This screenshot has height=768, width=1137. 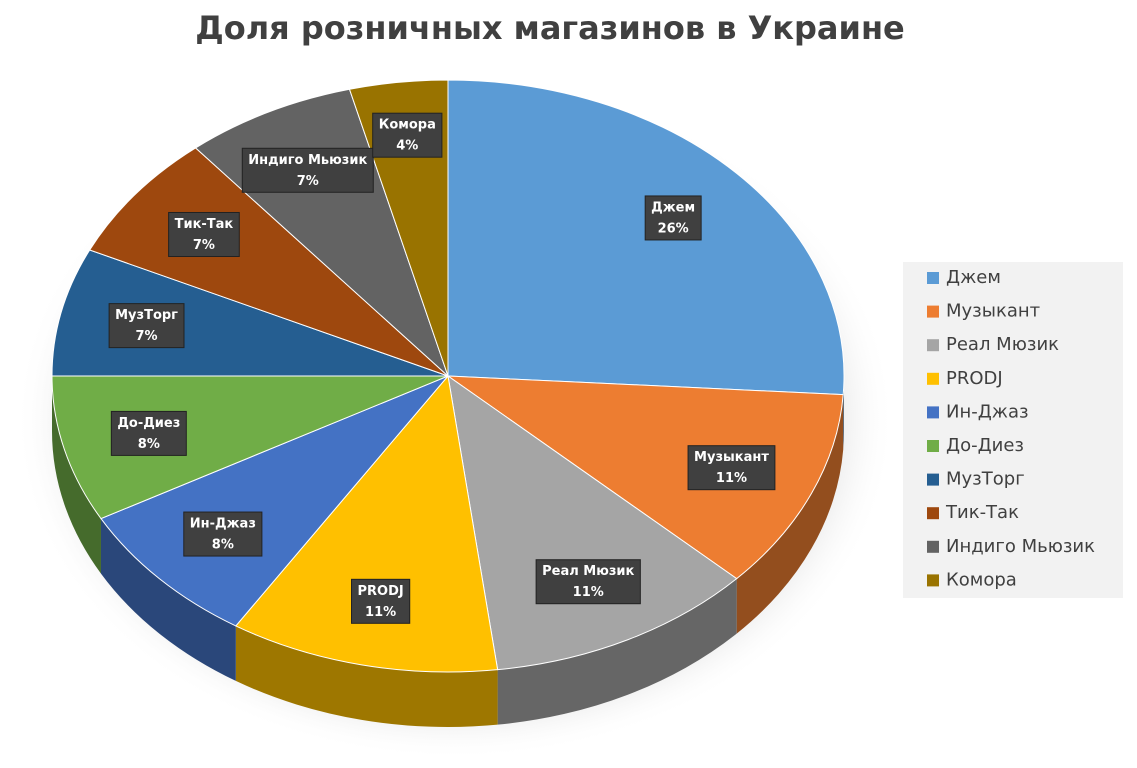 I want to click on legend-box, so click(x=1013, y=430).